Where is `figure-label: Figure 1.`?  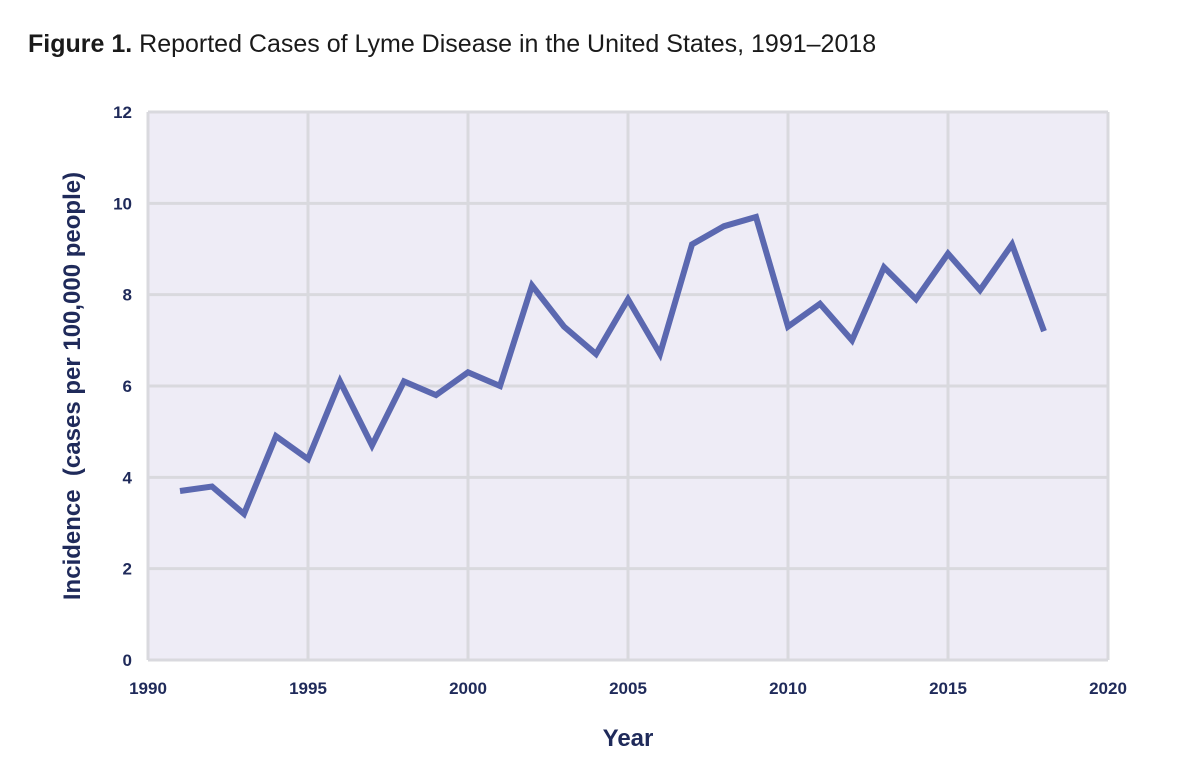 figure-label: Figure 1. is located at coordinates (80, 44).